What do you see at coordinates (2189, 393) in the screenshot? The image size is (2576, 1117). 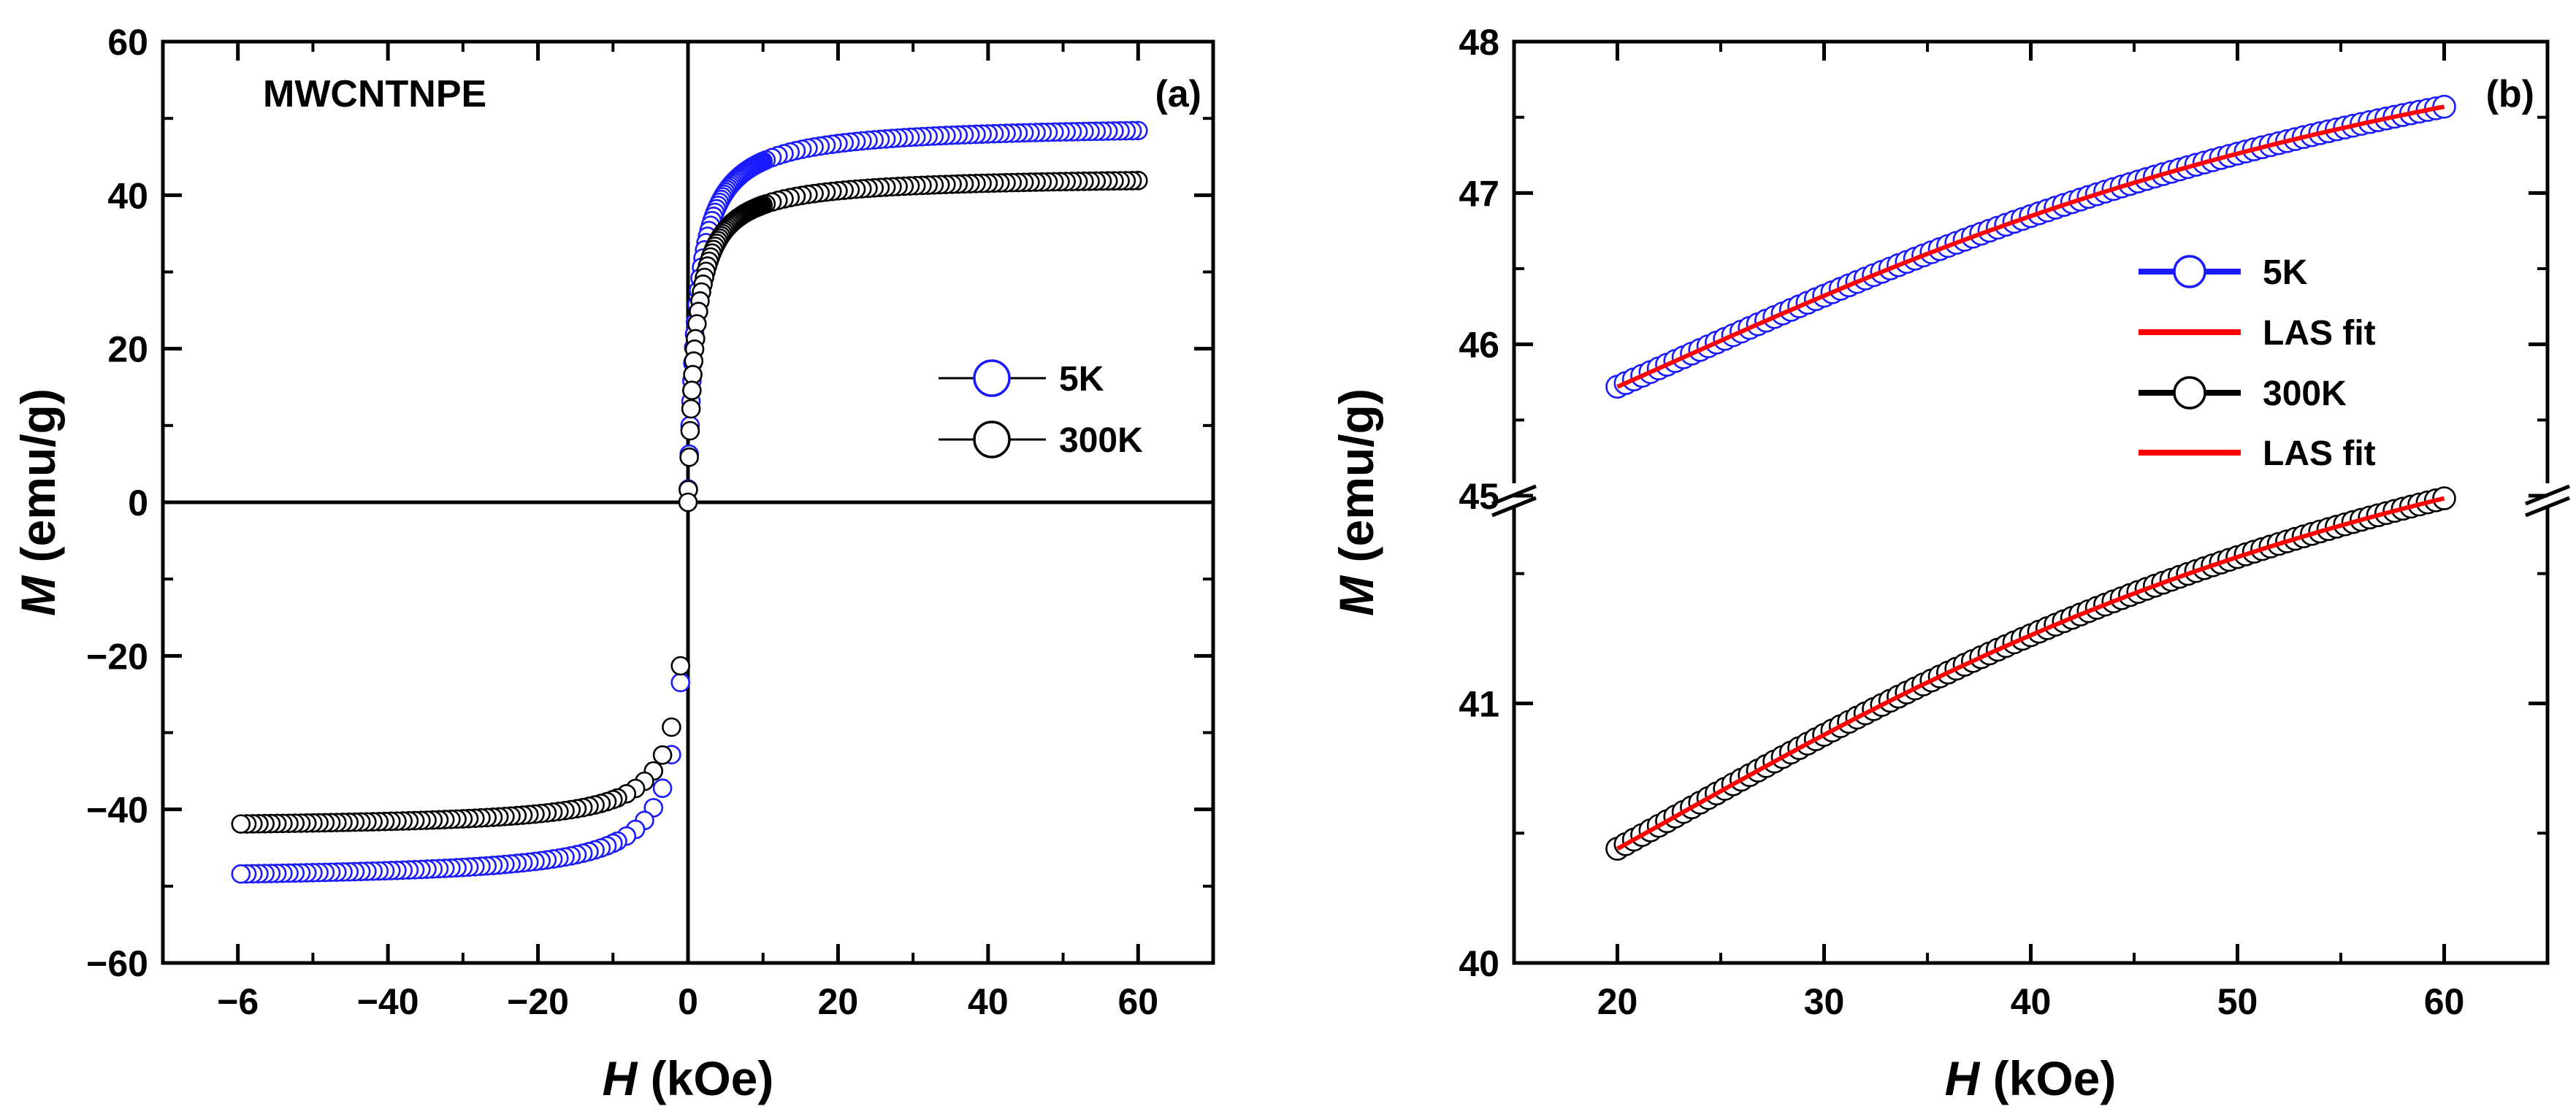 I see `chart-b-legend-300k-marker` at bounding box center [2189, 393].